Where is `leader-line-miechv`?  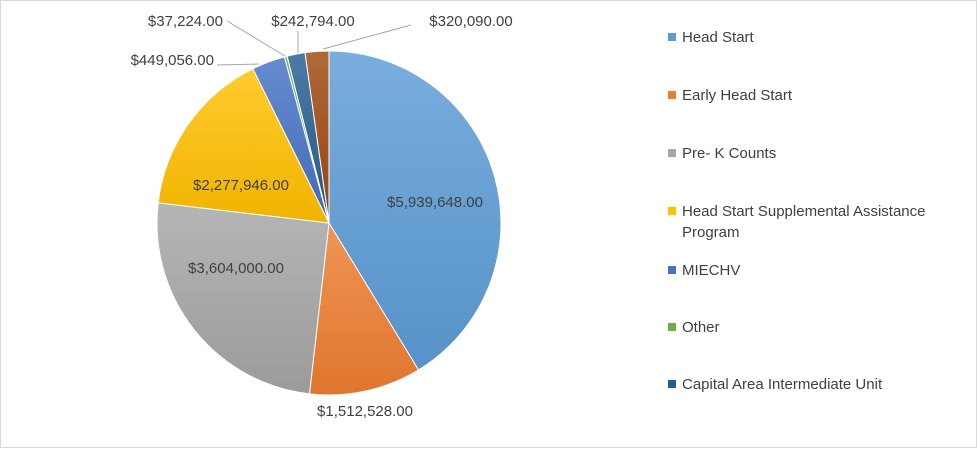
leader-line-miechv is located at coordinates (238, 64).